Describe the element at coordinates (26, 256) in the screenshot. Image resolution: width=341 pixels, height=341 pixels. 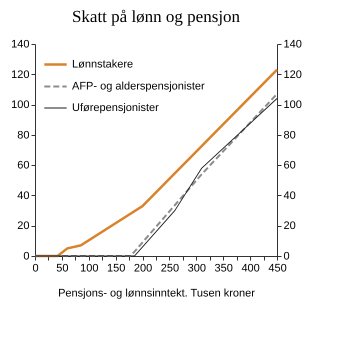
I see `y-tick-label: 0` at that location.